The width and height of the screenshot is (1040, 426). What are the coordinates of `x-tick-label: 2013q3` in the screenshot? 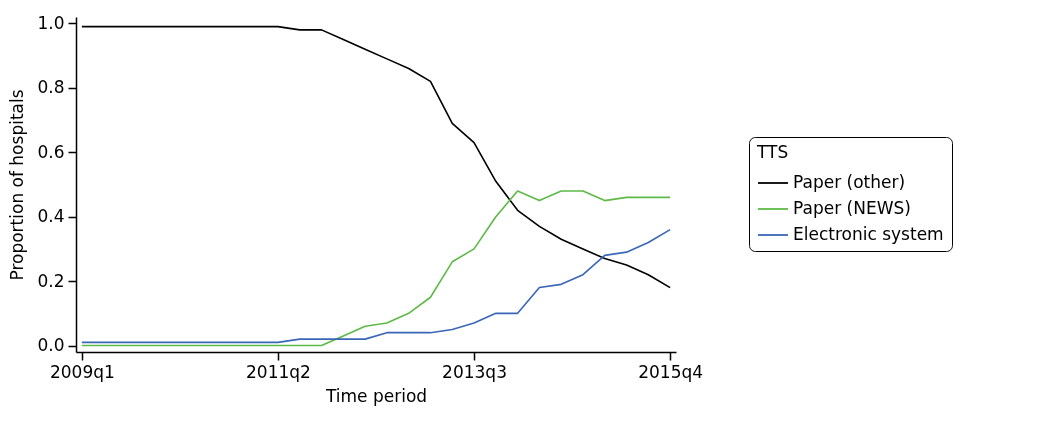 It's located at (474, 371).